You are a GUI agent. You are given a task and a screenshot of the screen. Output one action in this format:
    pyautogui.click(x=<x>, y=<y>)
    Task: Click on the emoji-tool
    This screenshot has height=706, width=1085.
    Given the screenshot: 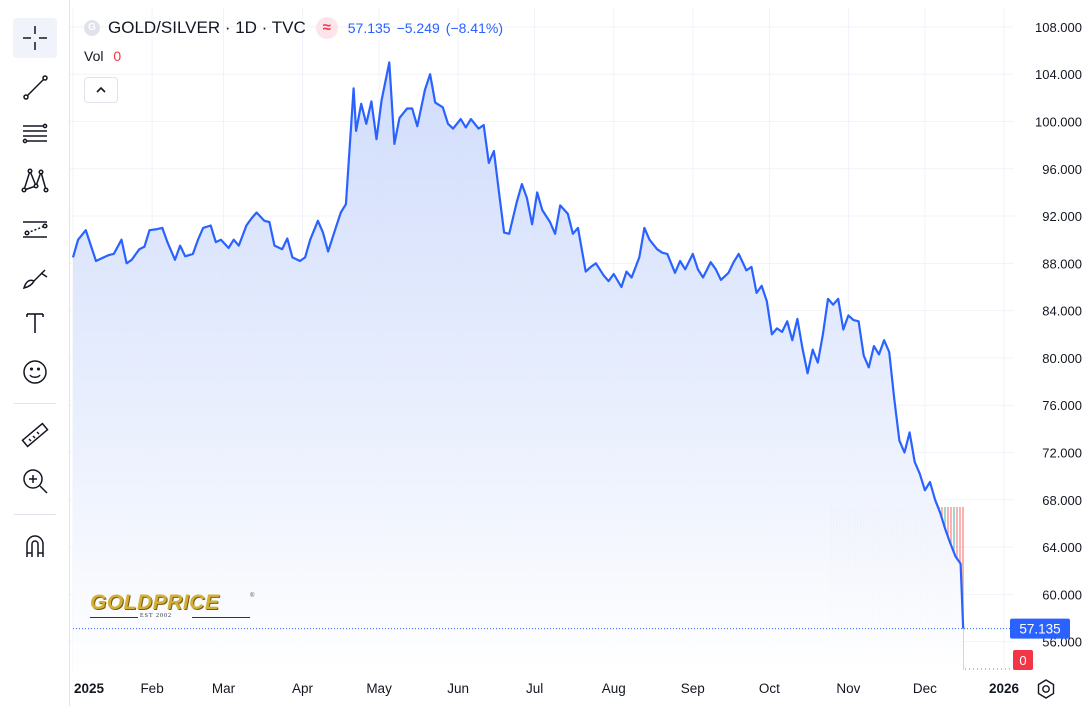 What is the action you would take?
    pyautogui.click(x=35, y=372)
    